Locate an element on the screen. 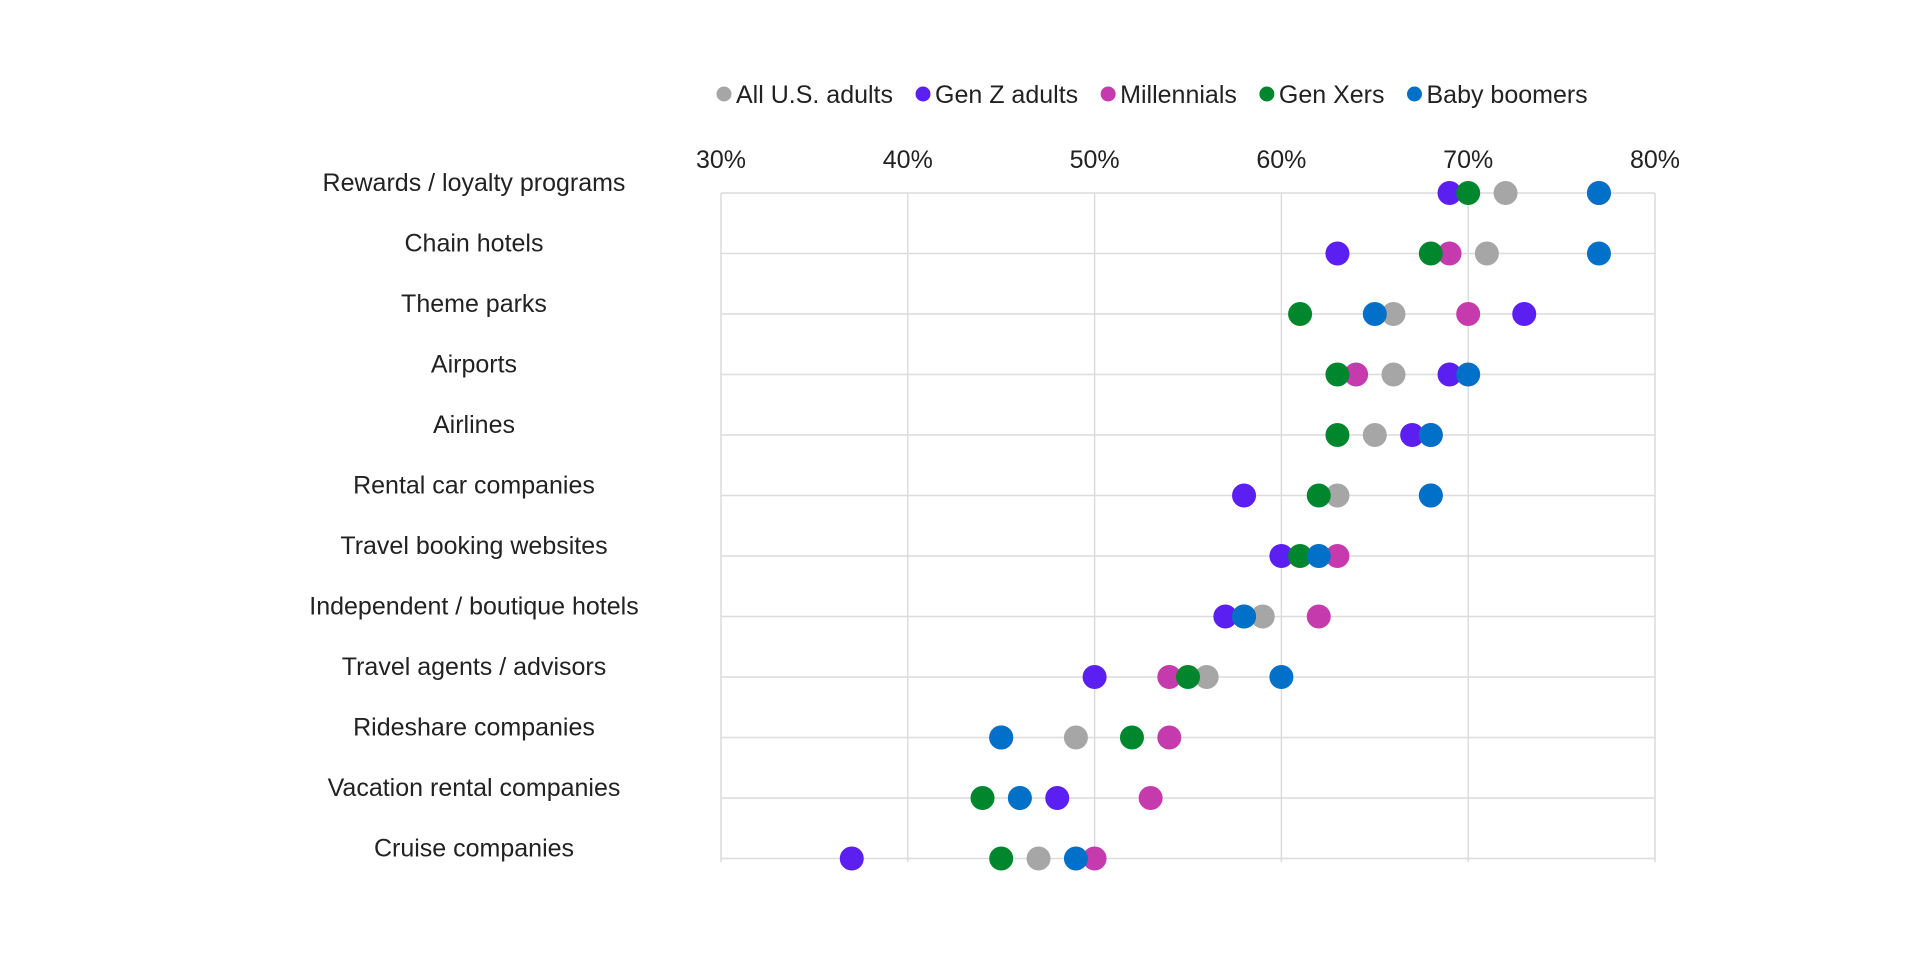  point-all-u-s-adults-chain-hotels is located at coordinates (1486, 253).